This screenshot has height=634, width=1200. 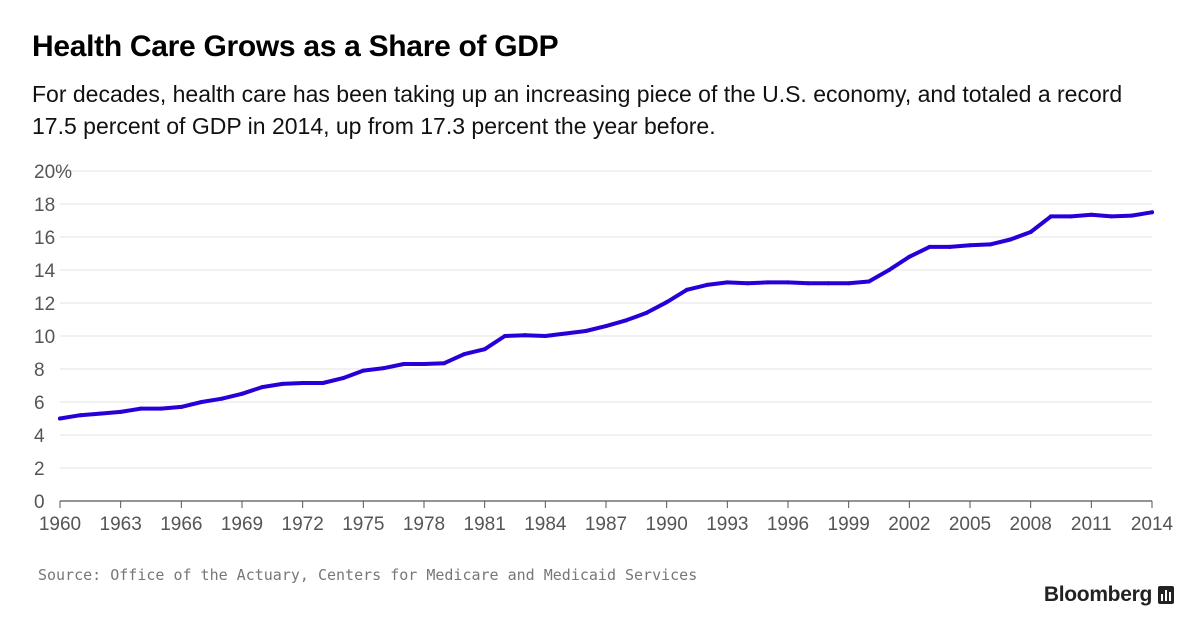 I want to click on chart-title: Health Care Grows as a Share of GDP, so click(x=295, y=46).